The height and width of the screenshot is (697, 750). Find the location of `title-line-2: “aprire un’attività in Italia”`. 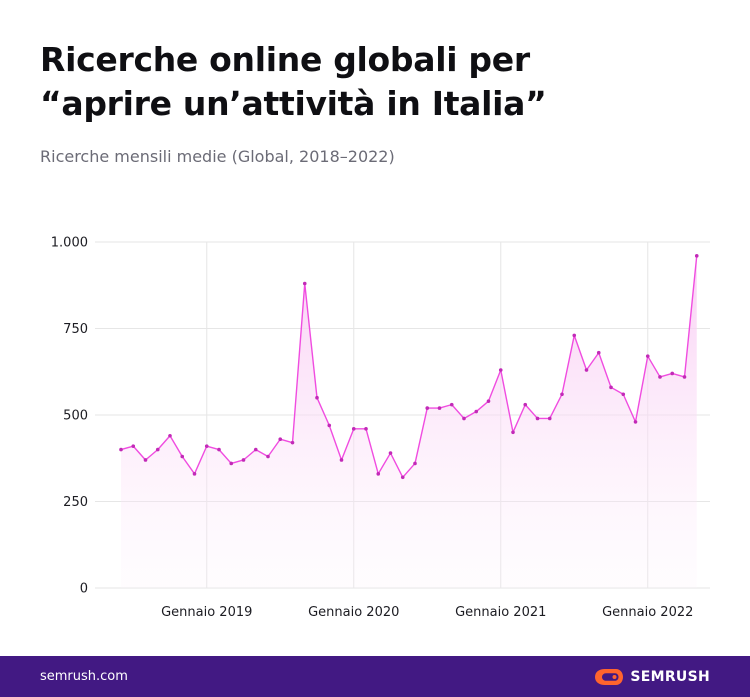

title-line-2: “aprire un’attività in Italia” is located at coordinates (293, 103).